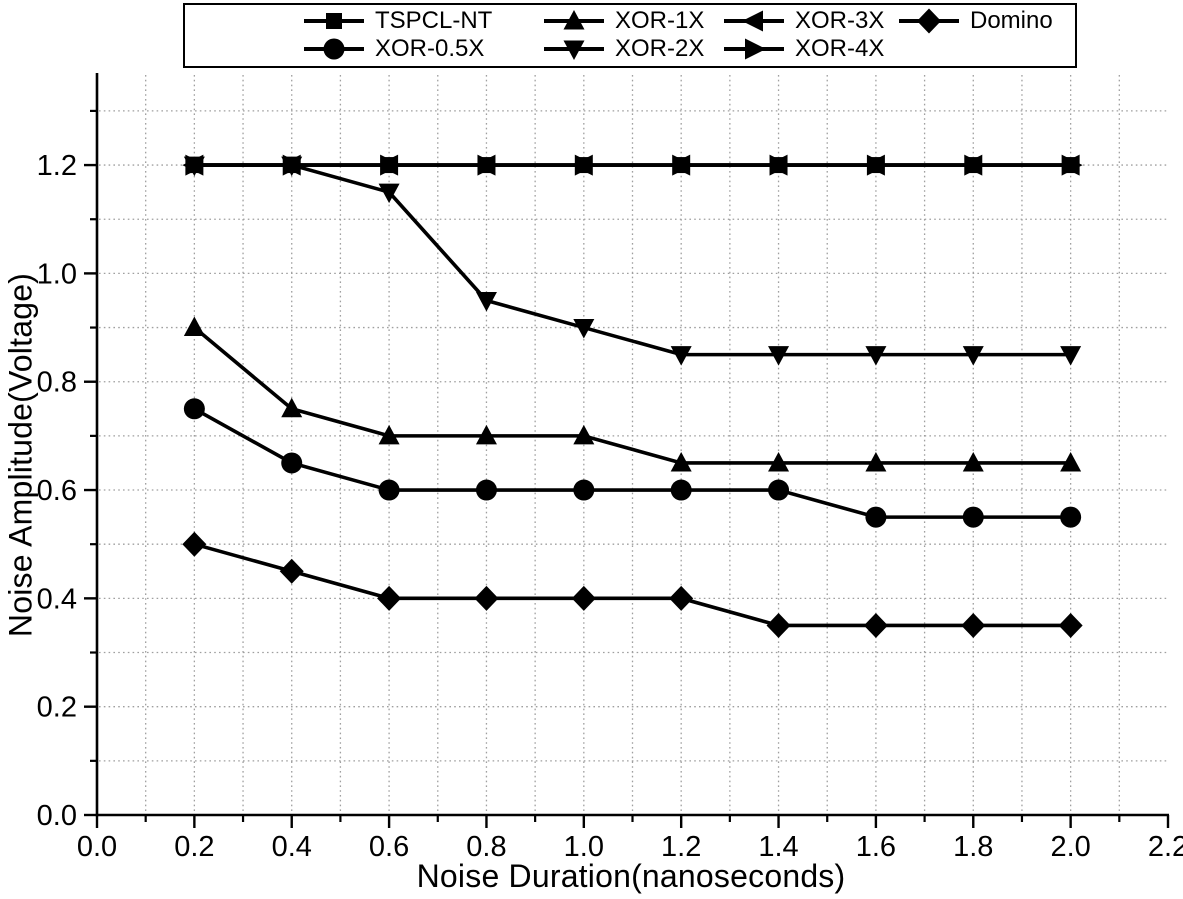 Image resolution: width=1183 pixels, height=899 pixels. What do you see at coordinates (973, 847) in the screenshot?
I see `x-tick-label: 1.8` at bounding box center [973, 847].